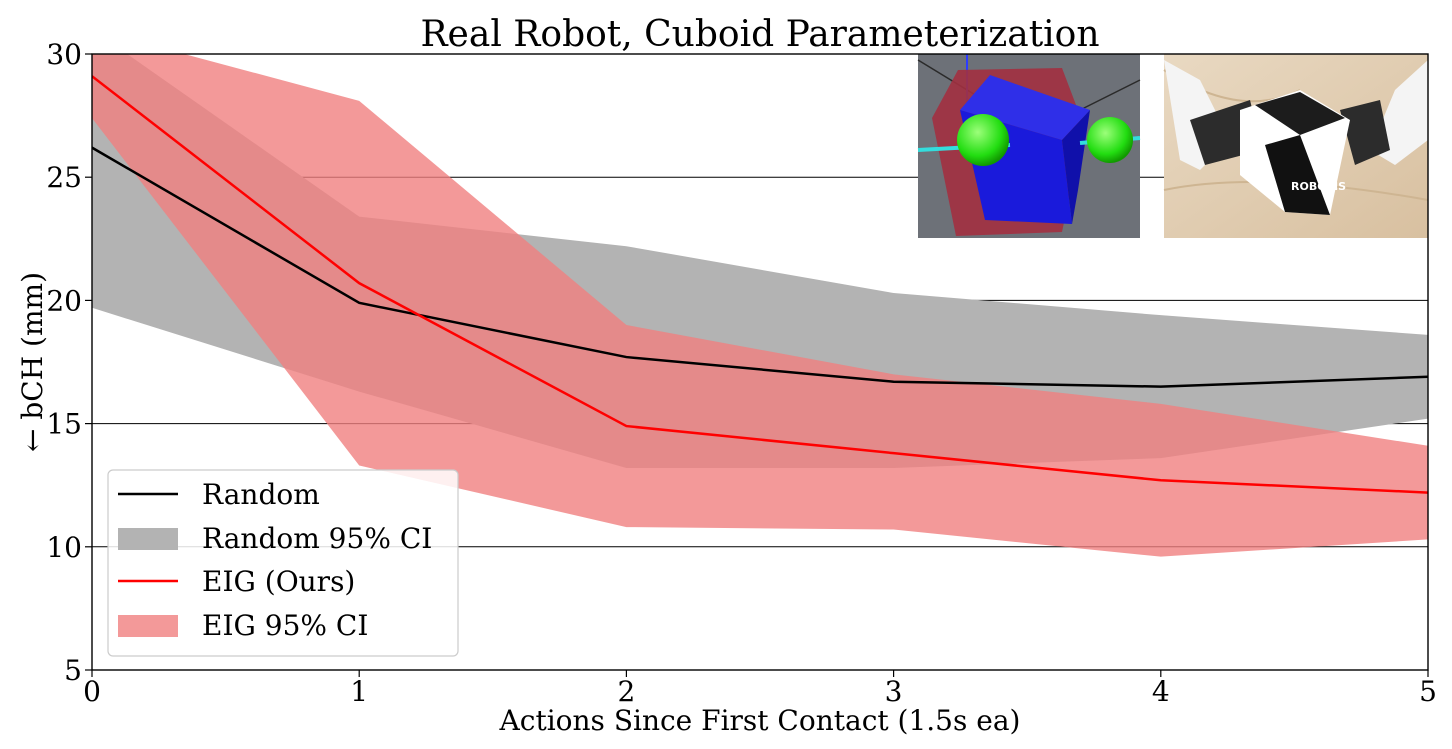 The width and height of the screenshot is (1452, 749). What do you see at coordinates (32, 362) in the screenshot?
I see `y-axis-label: ← bCH (mm)` at bounding box center [32, 362].